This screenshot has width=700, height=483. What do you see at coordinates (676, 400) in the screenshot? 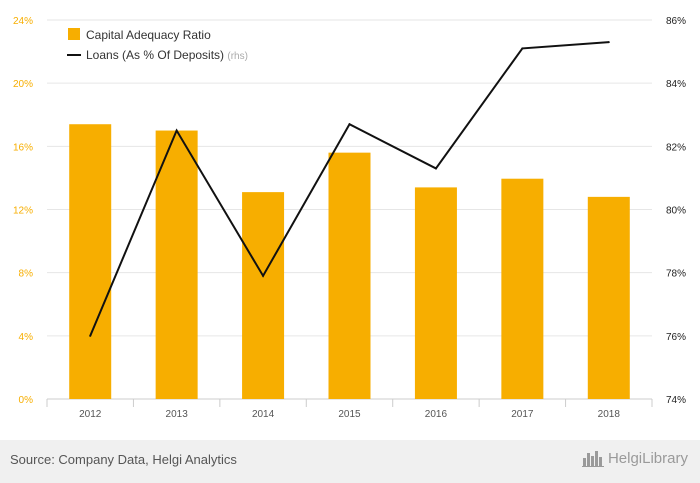
I see `y-right-tick-label: 74%` at bounding box center [676, 400].